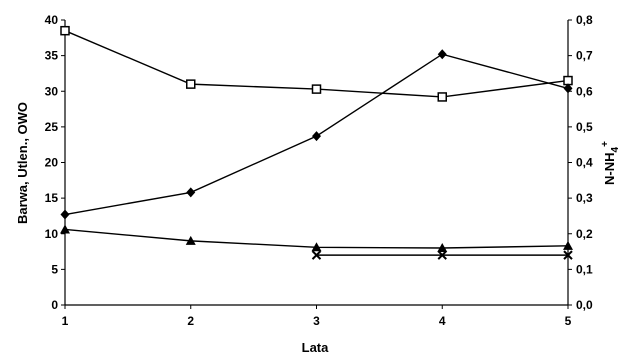  I want to click on left-tick-label: 5, so click(54, 269).